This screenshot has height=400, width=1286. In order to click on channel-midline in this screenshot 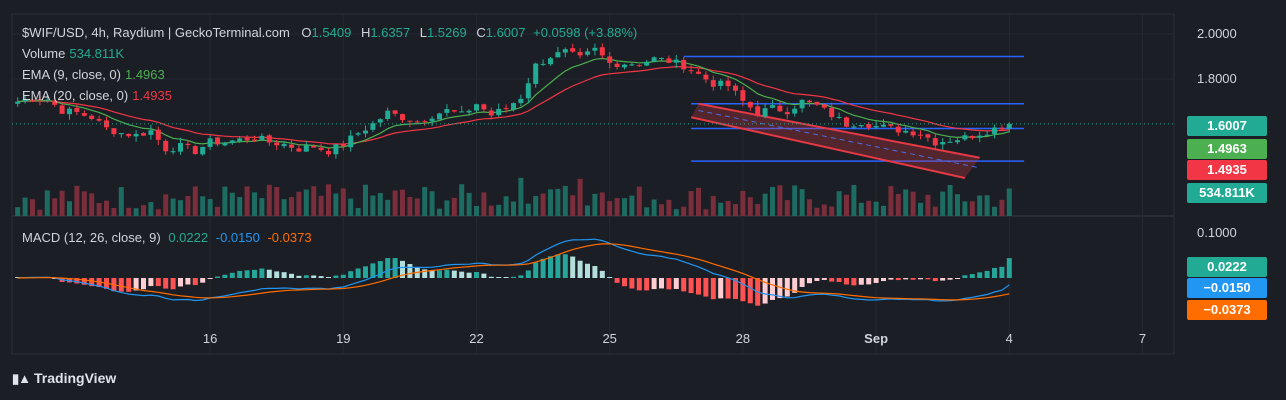, I will do `click(839, 139)`.